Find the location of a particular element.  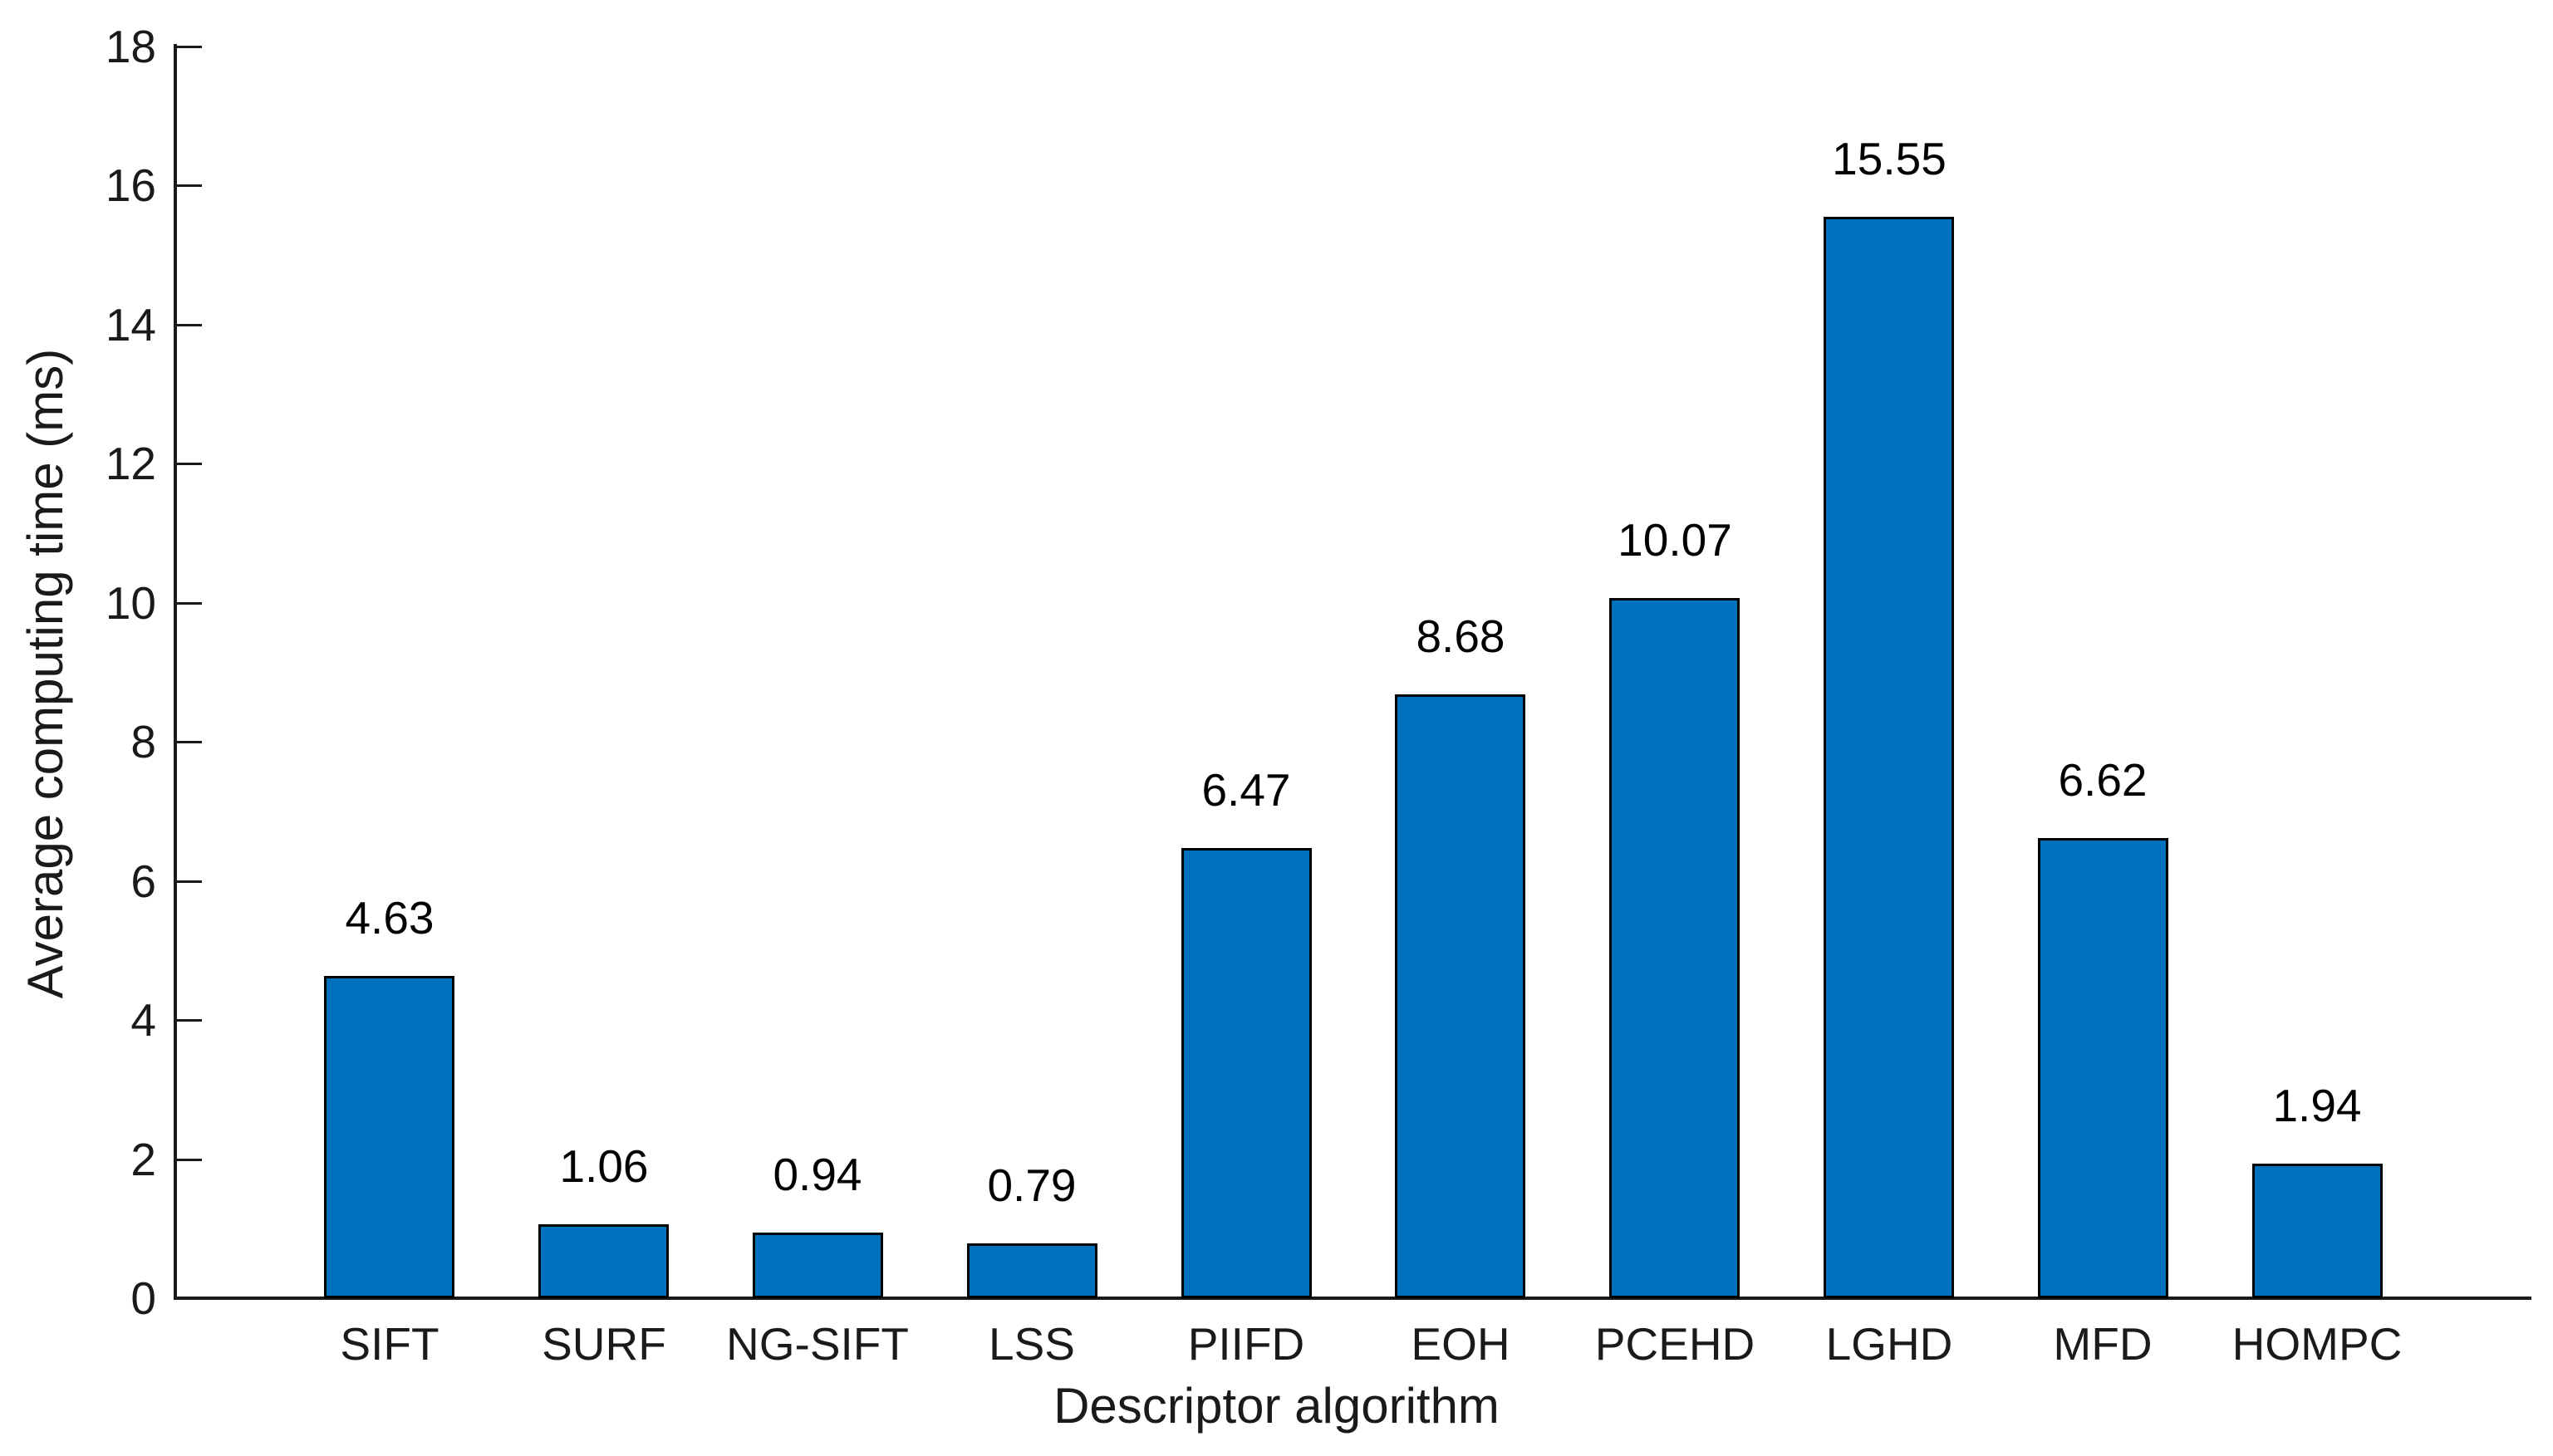

y-tick-label: 14 is located at coordinates (130, 325).